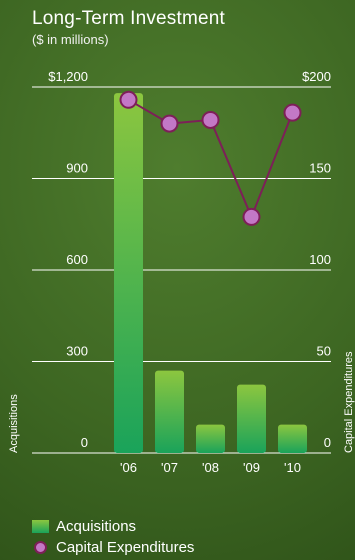 This screenshot has width=355, height=560. Describe the element at coordinates (68, 76) in the screenshot. I see `y-left-tick-label: $1,200` at that location.